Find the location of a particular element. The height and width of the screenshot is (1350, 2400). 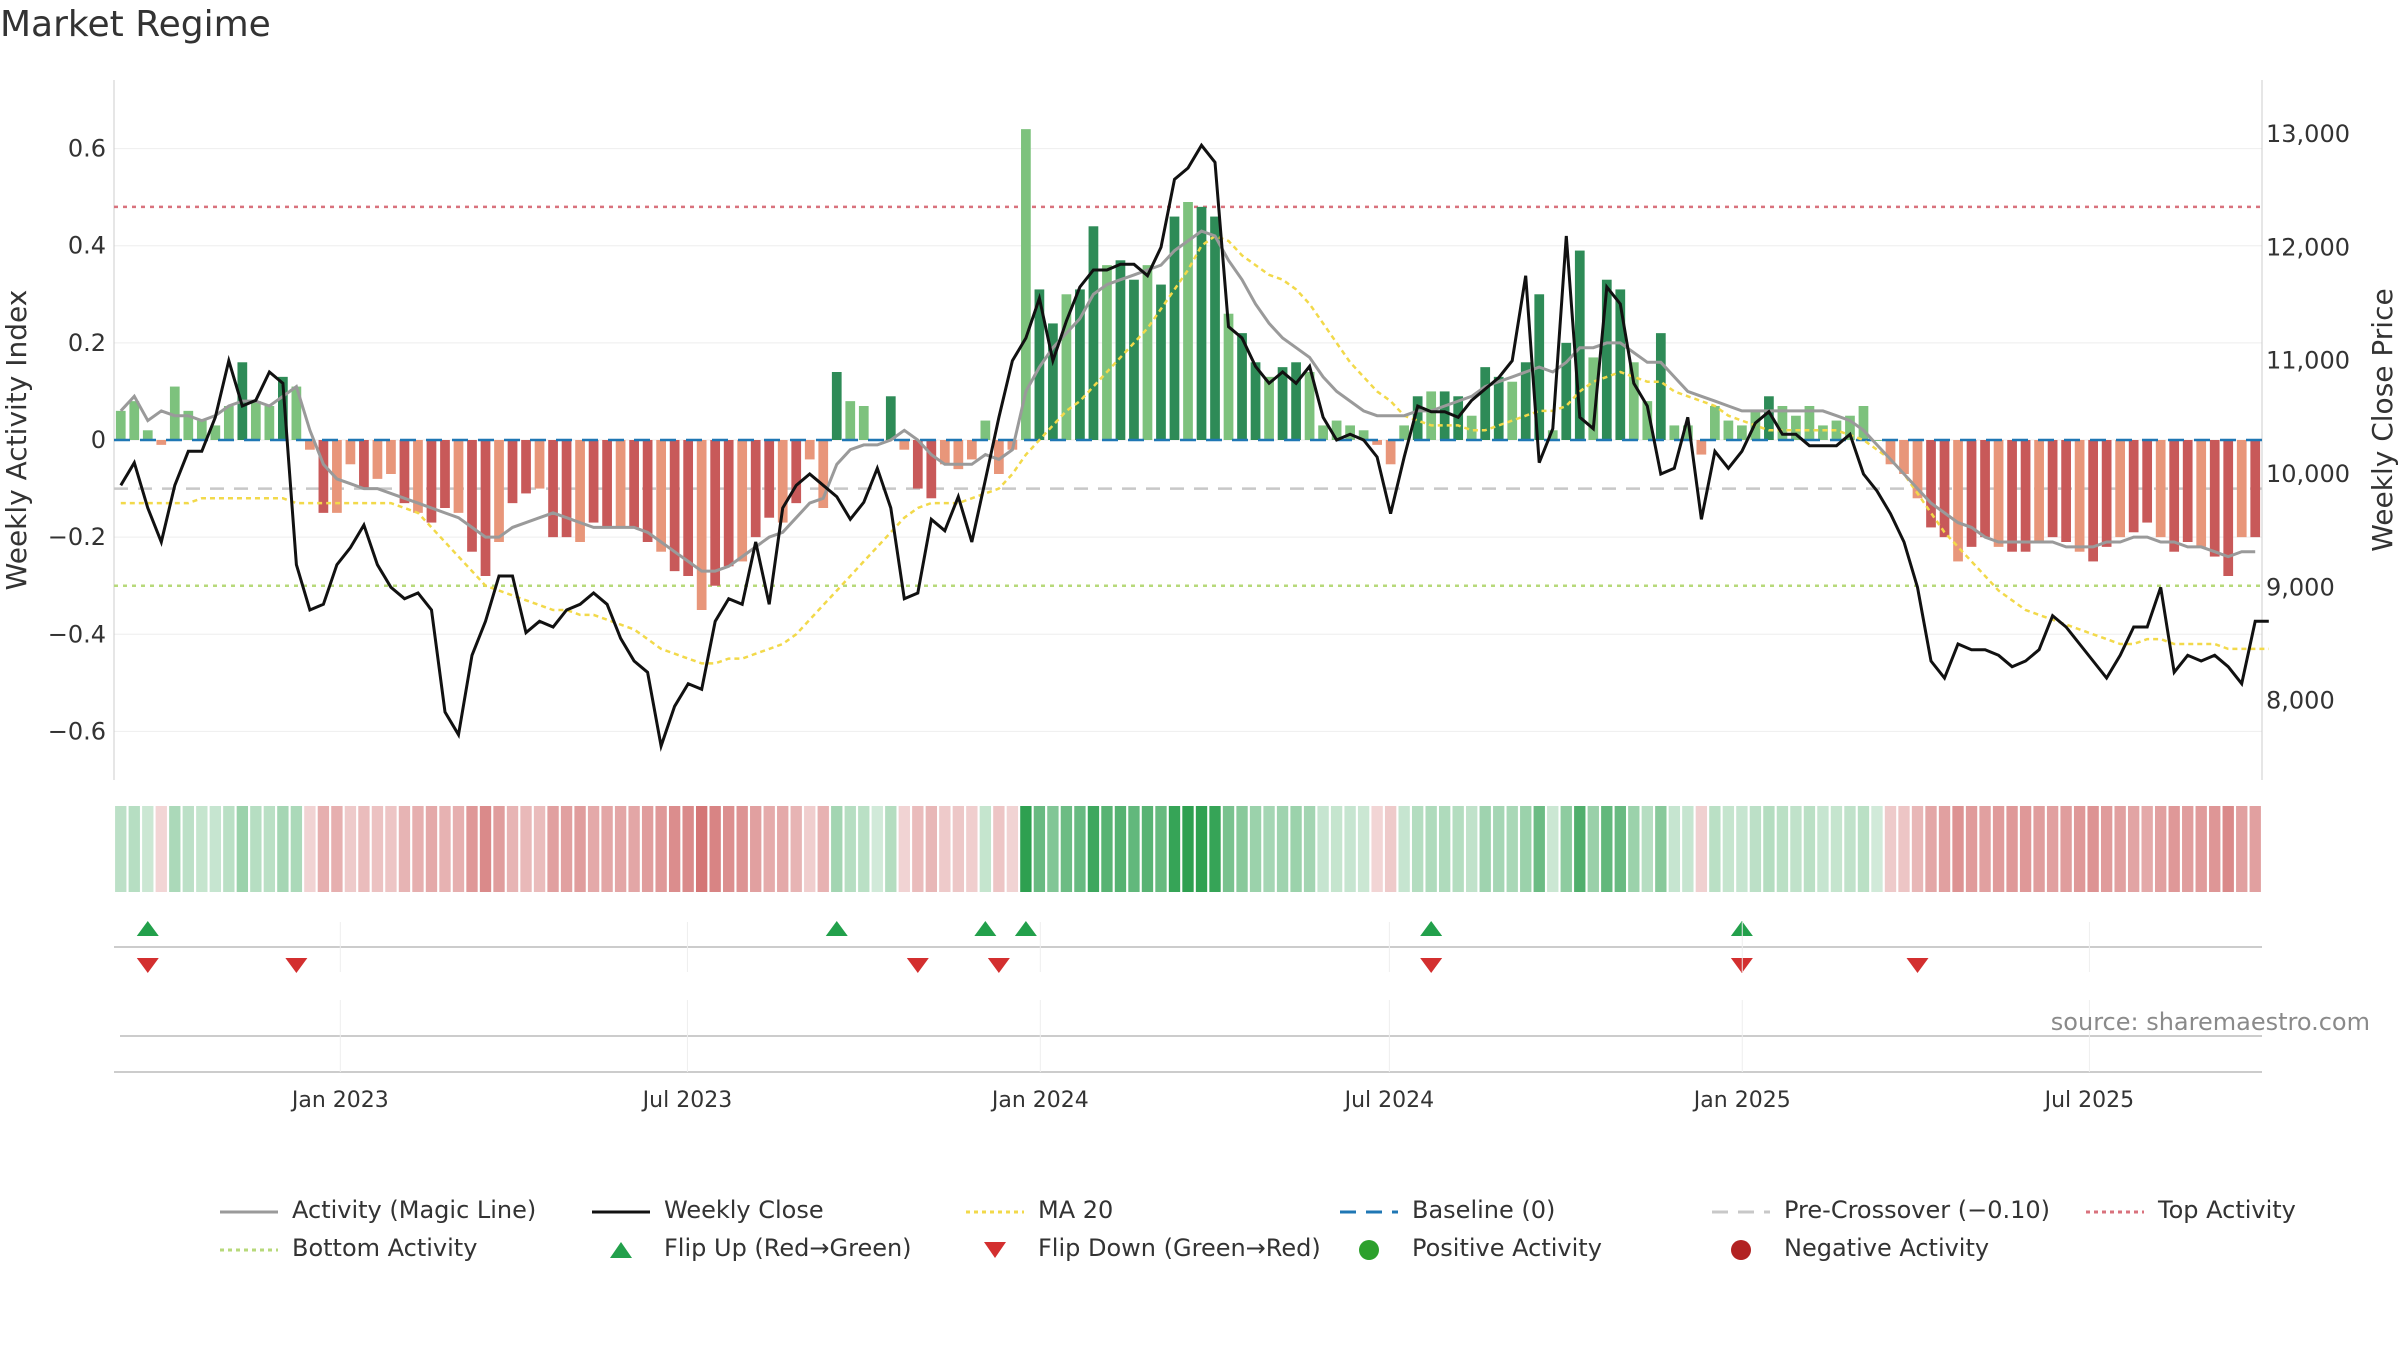

legend-item: MA 20 is located at coordinates (1039, 1210).